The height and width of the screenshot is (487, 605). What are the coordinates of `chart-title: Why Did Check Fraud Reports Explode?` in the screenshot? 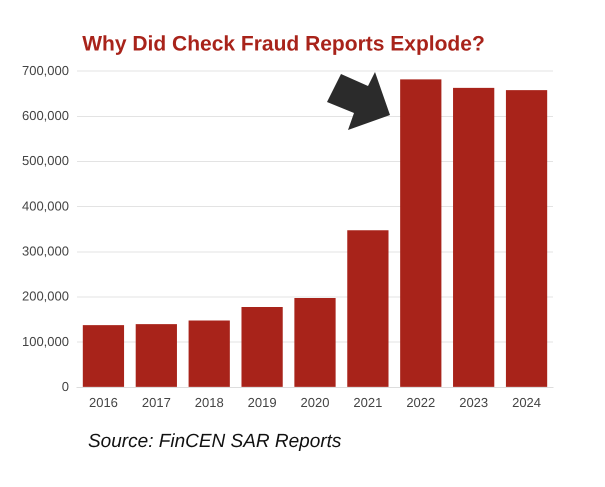 It's located at (283, 44).